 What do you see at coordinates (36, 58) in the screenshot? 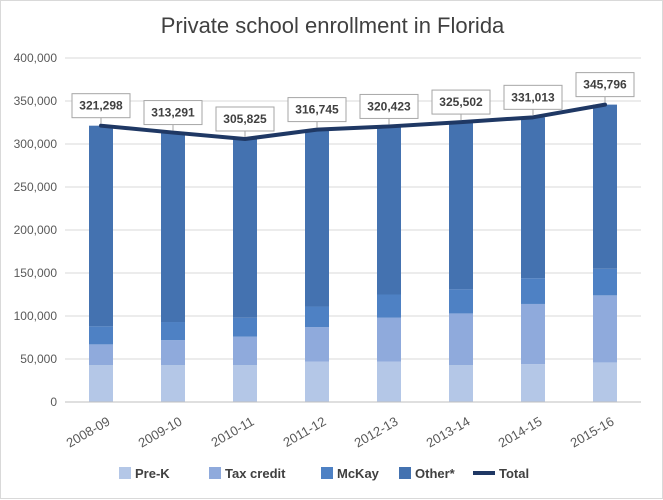
I see `y-tick-label: 400,000` at bounding box center [36, 58].